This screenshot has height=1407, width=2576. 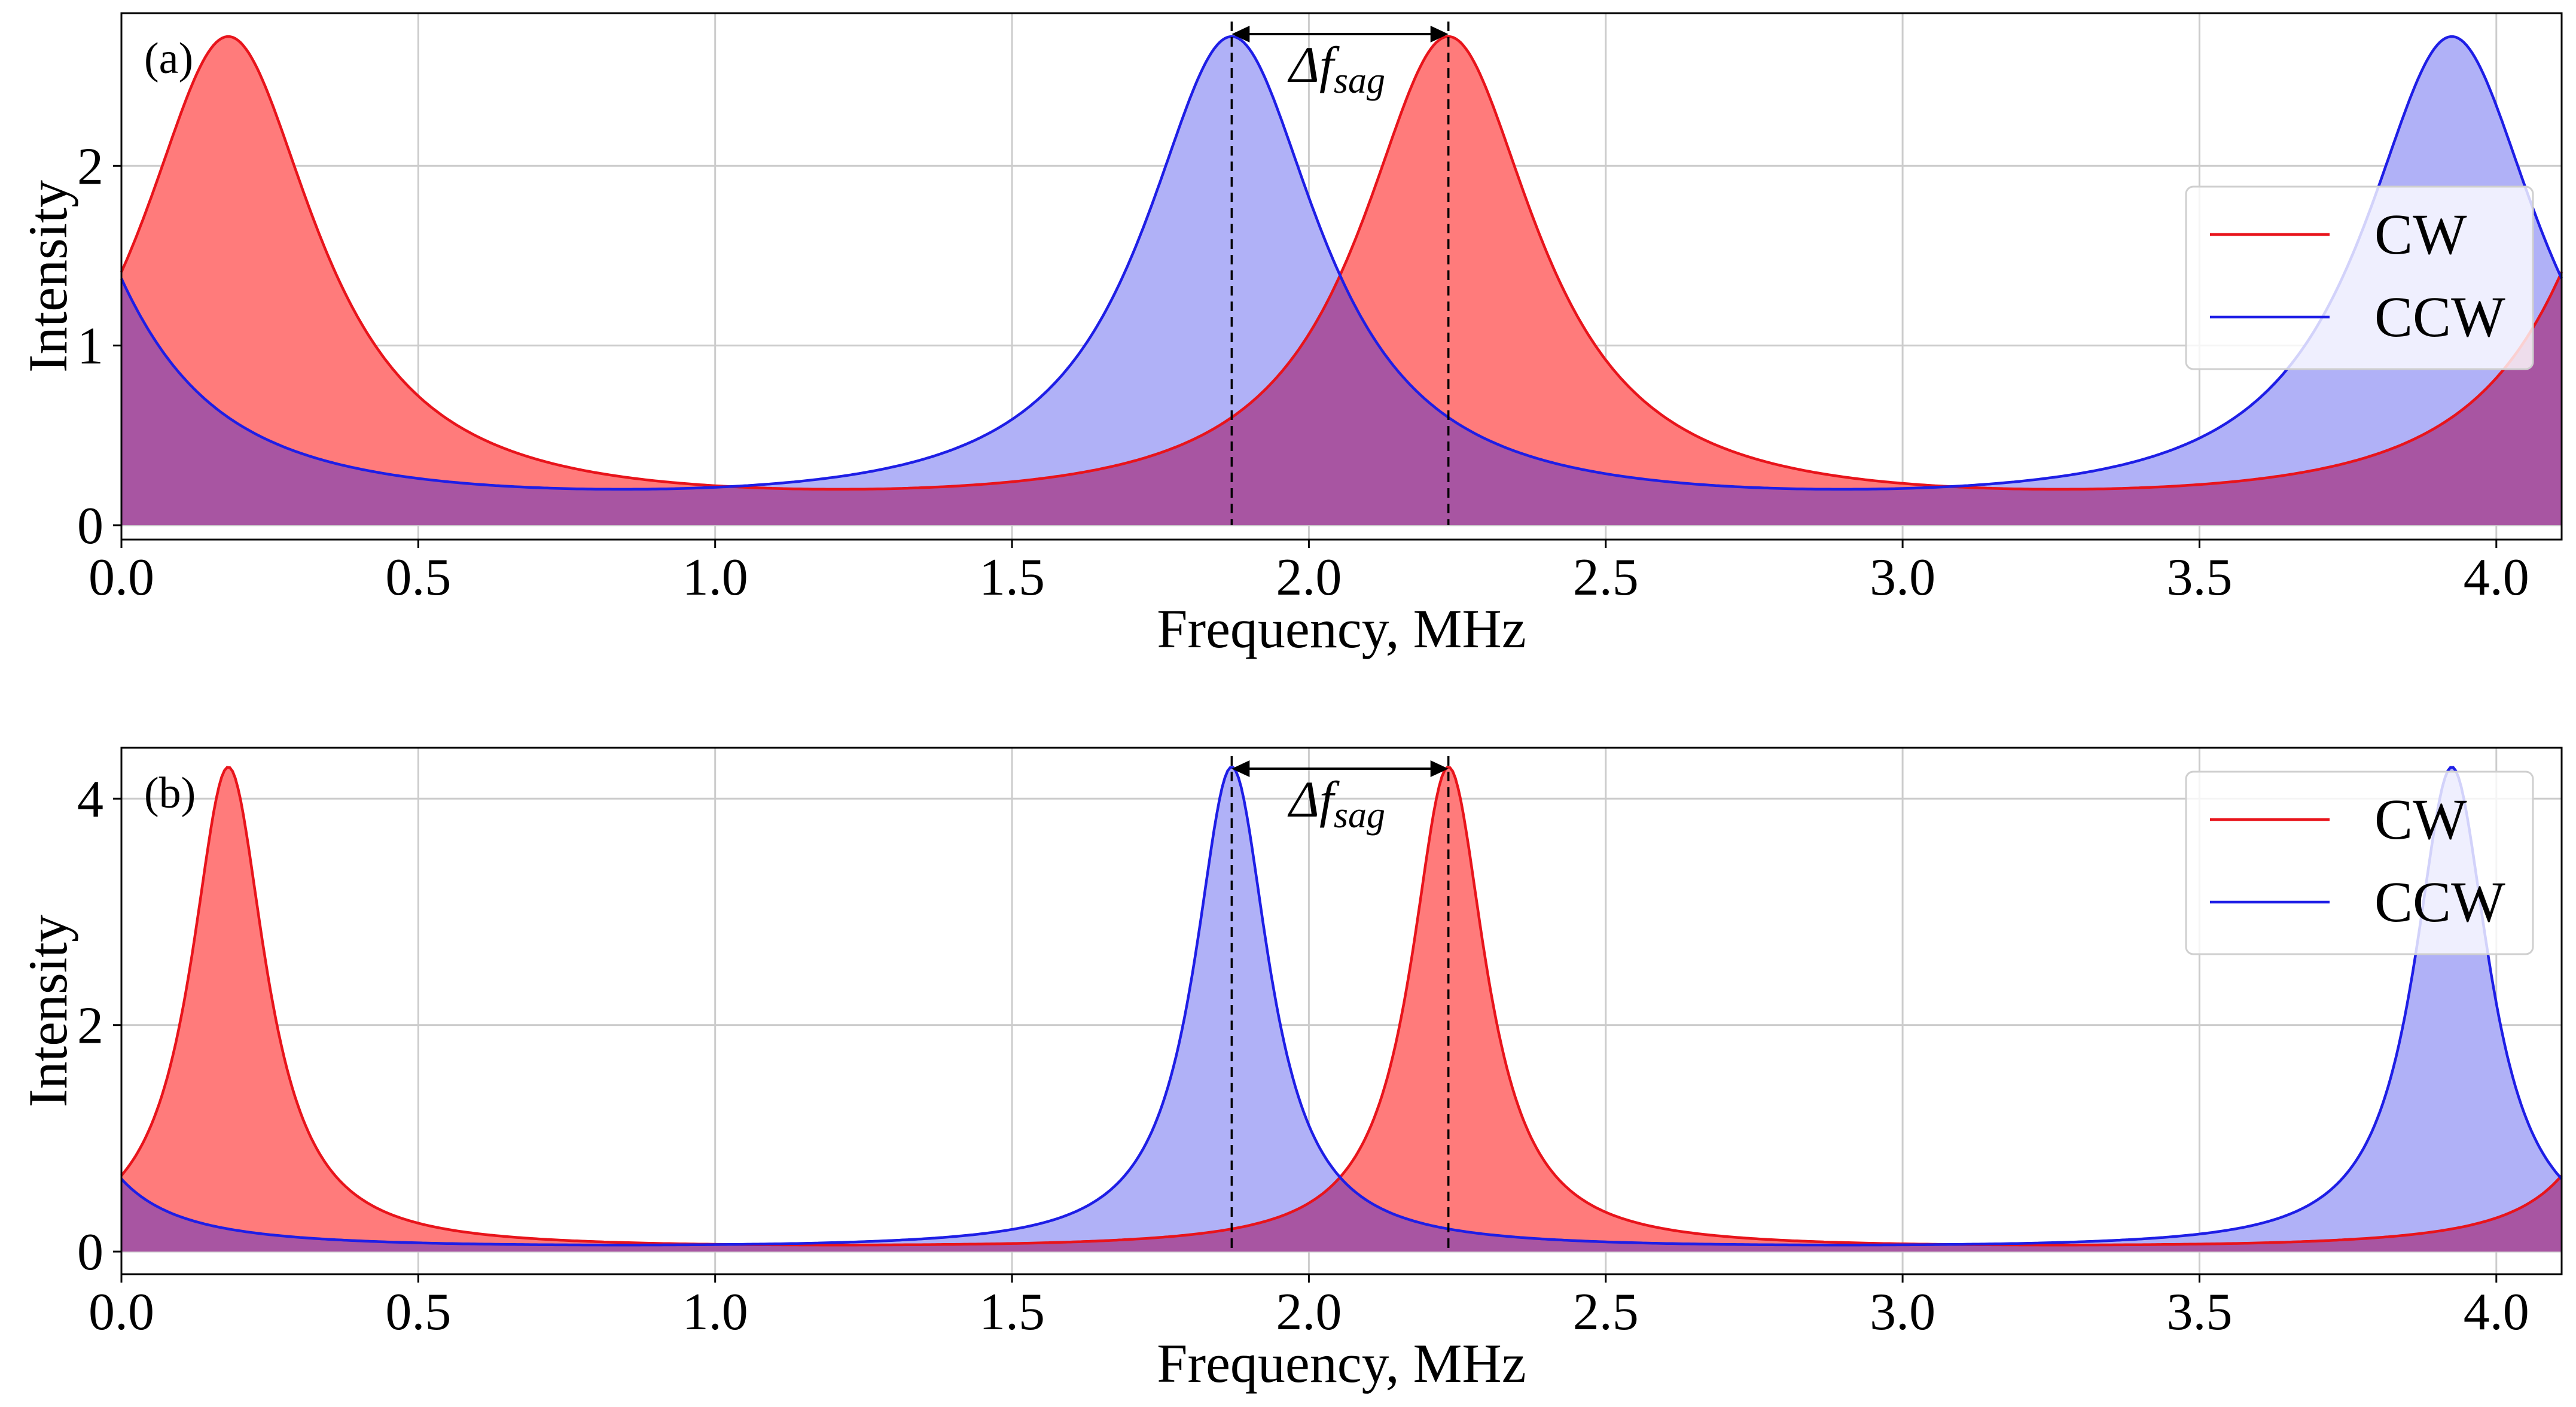 What do you see at coordinates (169, 58) in the screenshot?
I see `panel-label: (a)` at bounding box center [169, 58].